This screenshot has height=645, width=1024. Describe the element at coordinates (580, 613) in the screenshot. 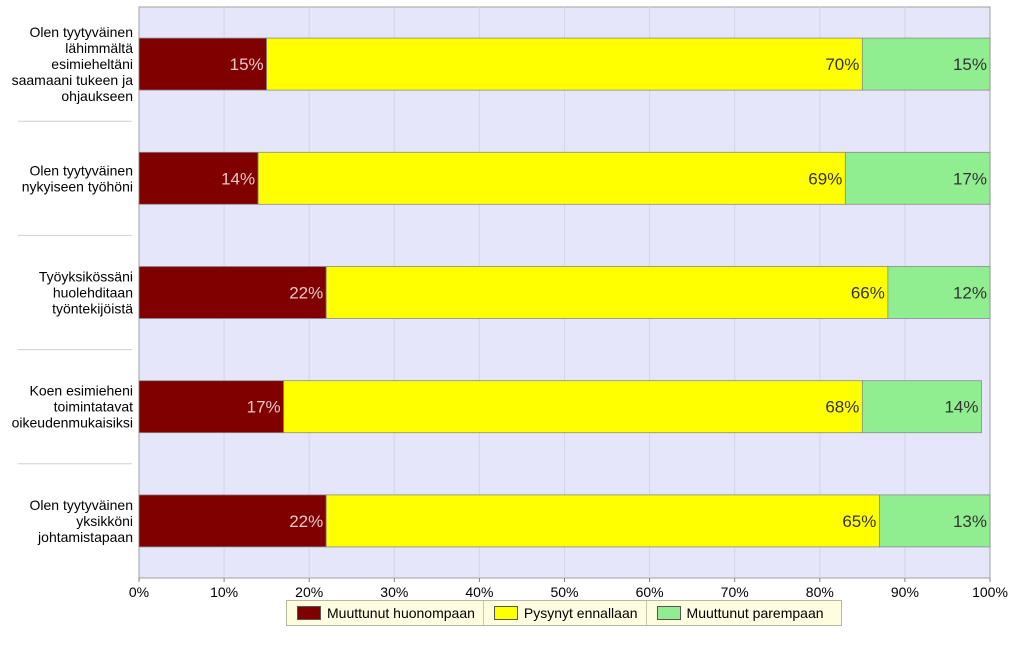

I see `legend-label-unchanged: Pysynyt ennallaan` at that location.